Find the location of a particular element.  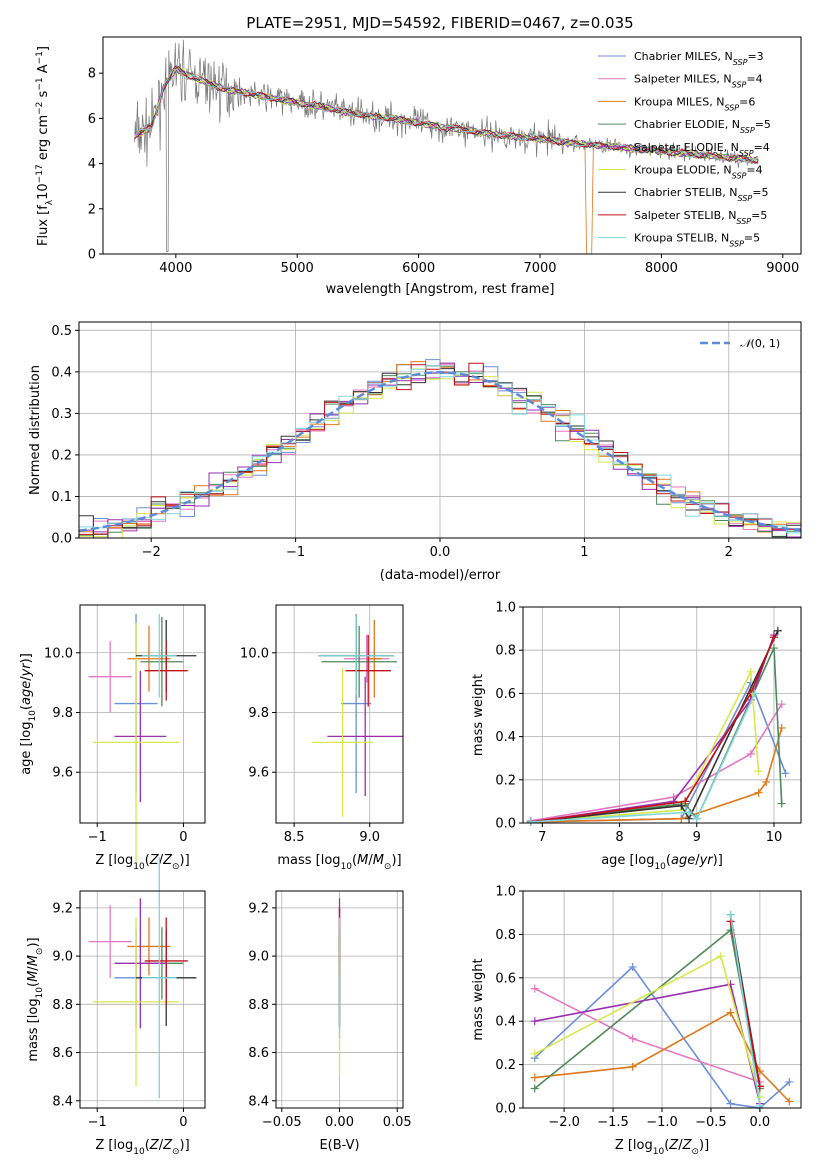

spectrum-xlabel: wavelength [Angstrom, rest frame] is located at coordinates (440, 289).